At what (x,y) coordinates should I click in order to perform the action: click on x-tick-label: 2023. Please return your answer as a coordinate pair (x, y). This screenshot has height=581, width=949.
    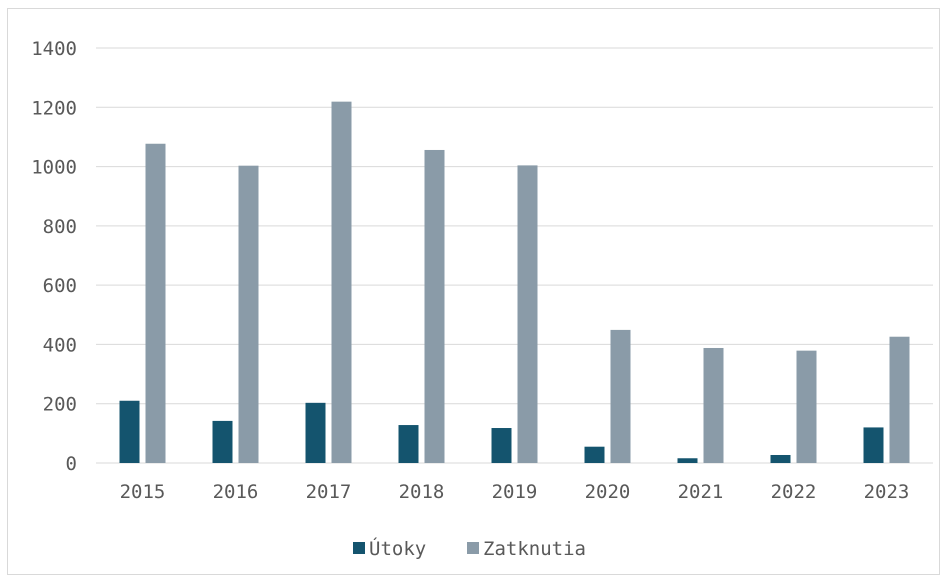
    Looking at the image, I should click on (887, 492).